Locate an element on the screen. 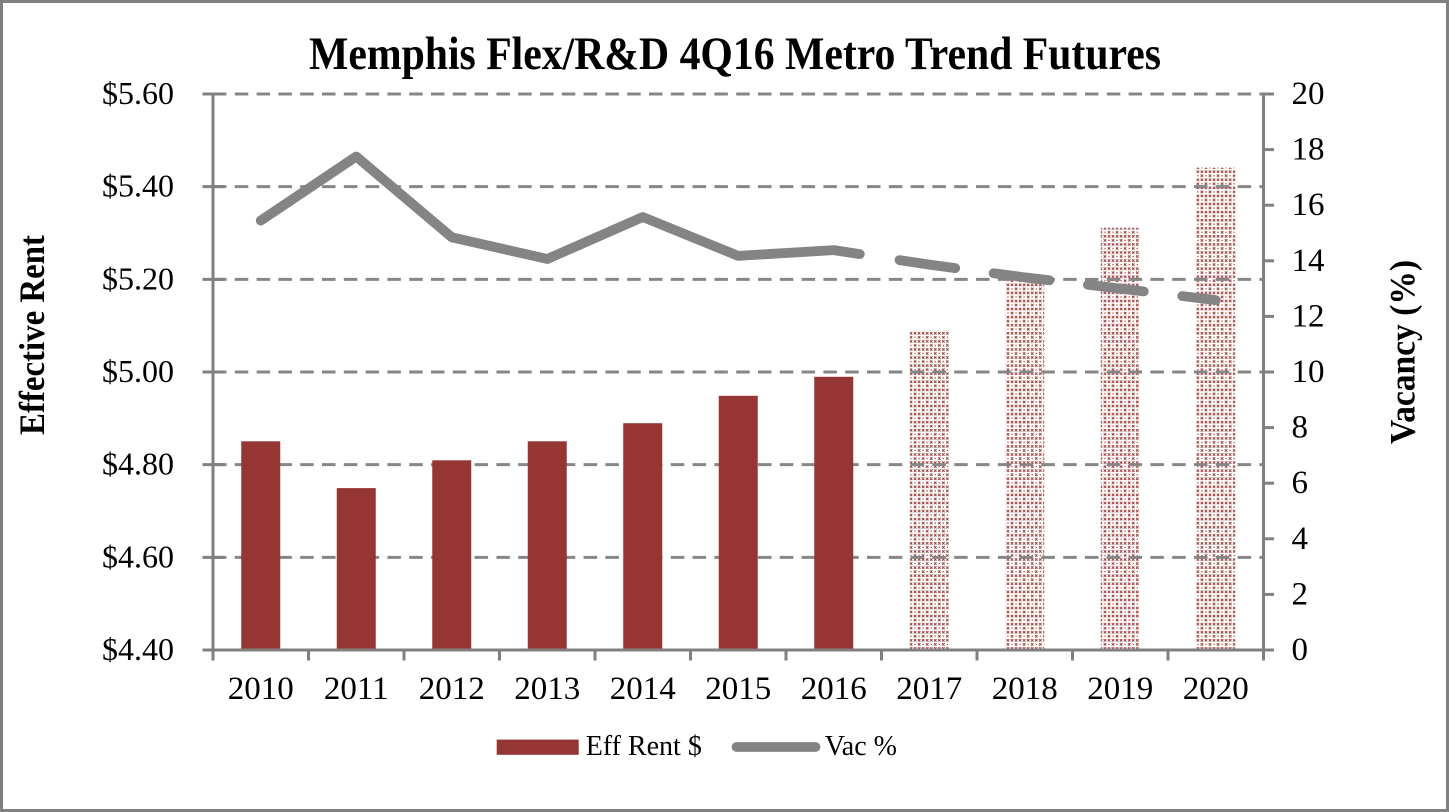 The height and width of the screenshot is (812, 1449). svg-text: 2016 is located at coordinates (834, 689).